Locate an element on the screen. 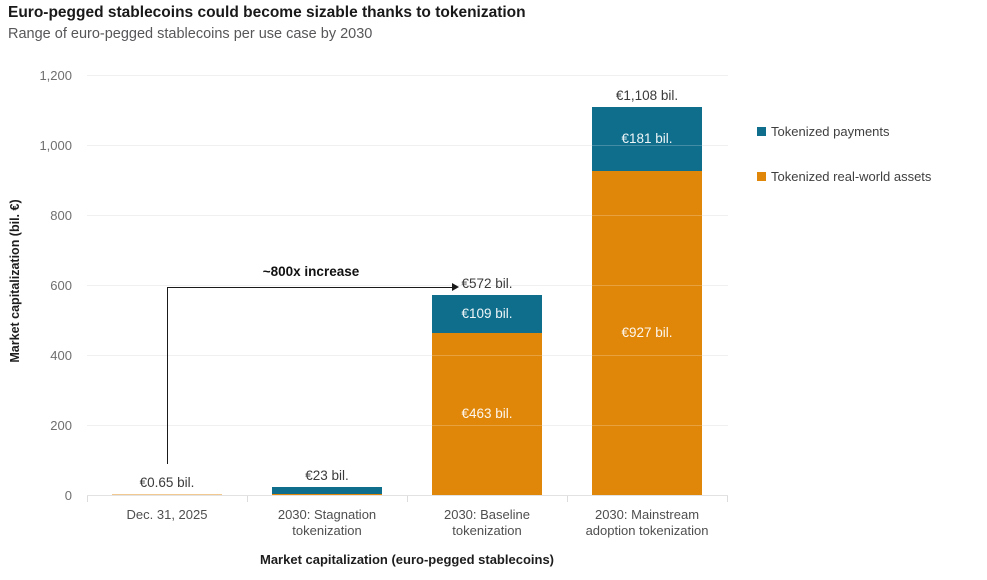 This screenshot has height=580, width=987. bar-segment-label: €109 bil. is located at coordinates (487, 313).